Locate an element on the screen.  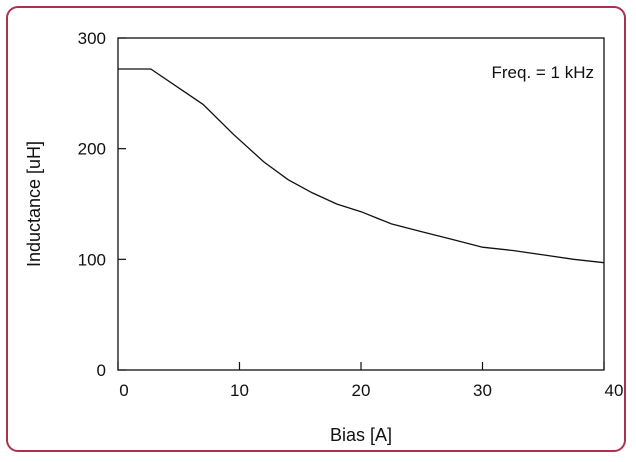
x-tick-label: 40 is located at coordinates (614, 390).